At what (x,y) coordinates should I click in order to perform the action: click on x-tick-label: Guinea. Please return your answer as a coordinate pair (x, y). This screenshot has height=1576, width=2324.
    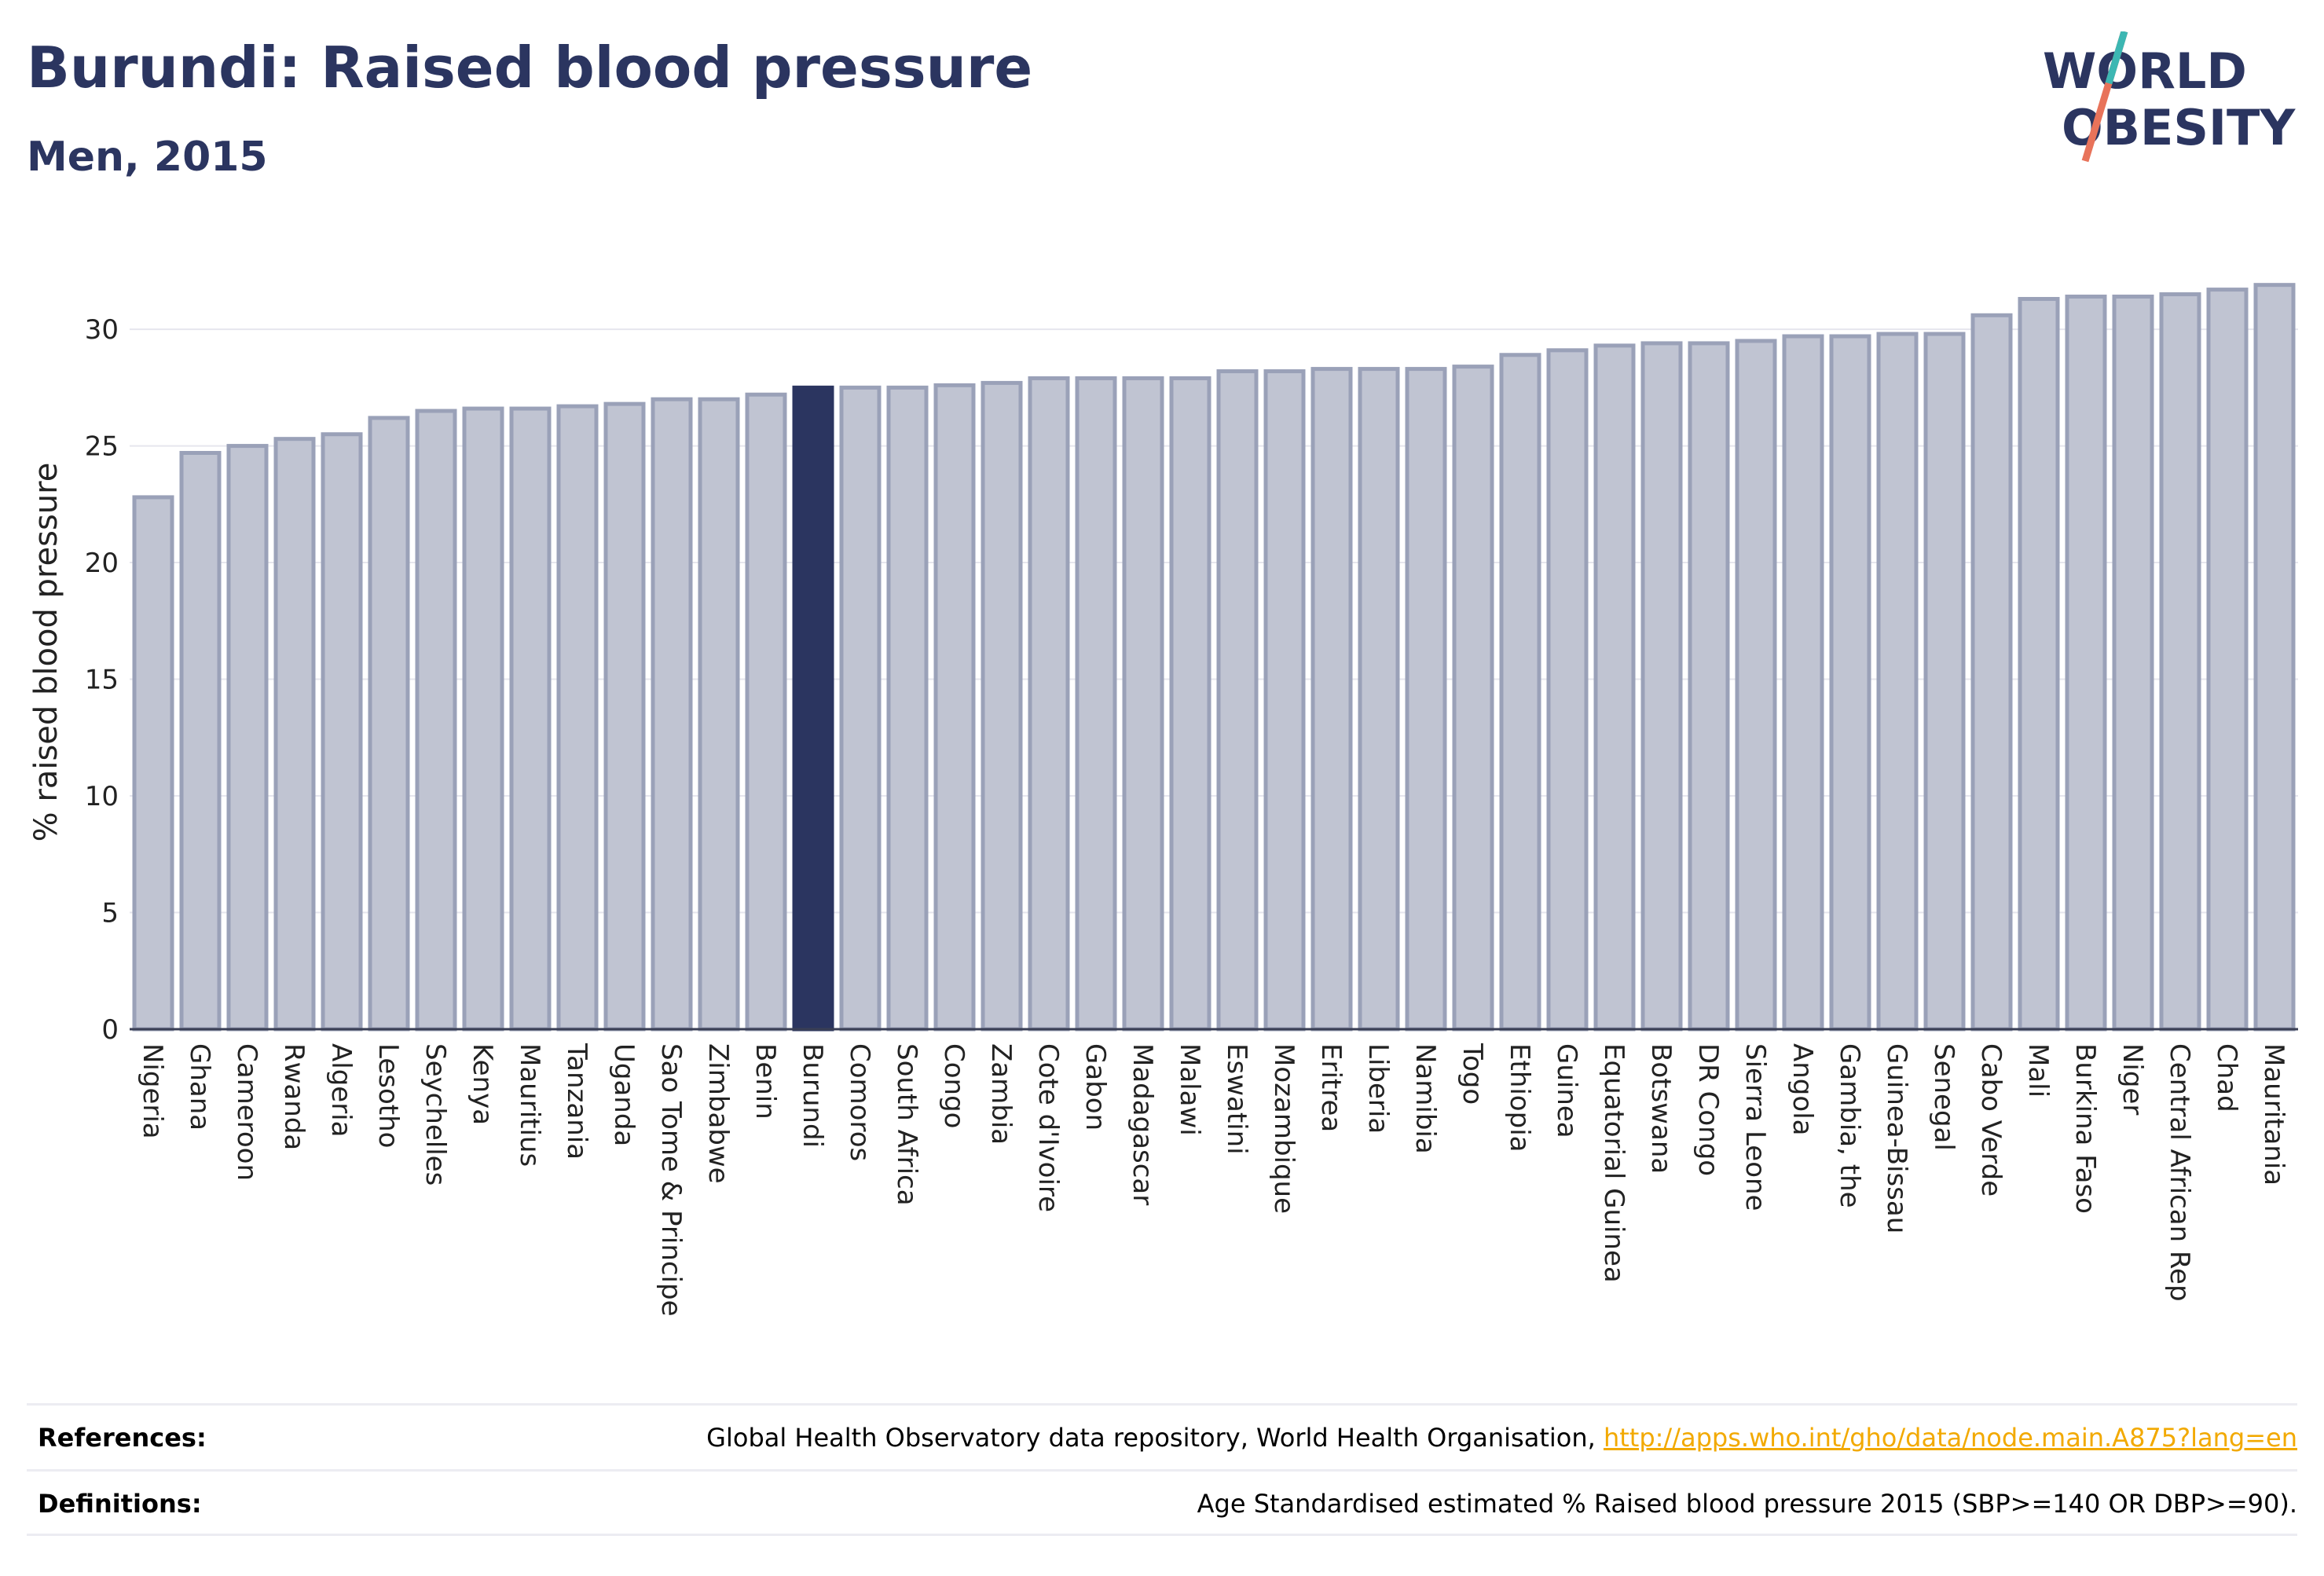
    Looking at the image, I should click on (1566, 1090).